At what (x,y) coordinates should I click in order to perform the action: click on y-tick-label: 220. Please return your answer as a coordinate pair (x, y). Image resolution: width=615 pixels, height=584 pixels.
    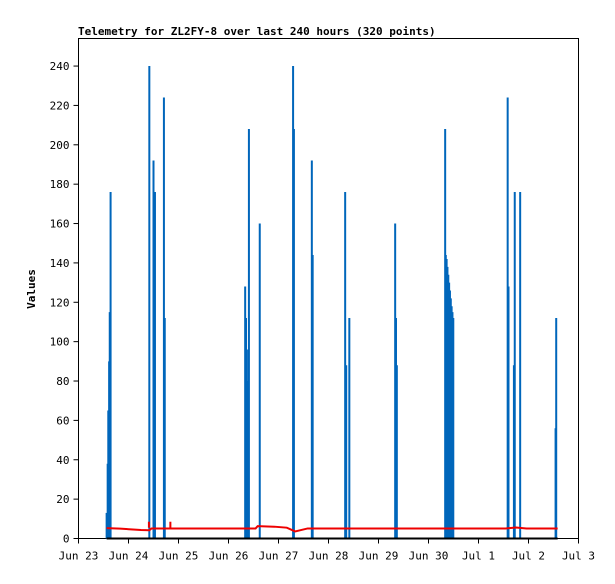
    Looking at the image, I should click on (60, 105).